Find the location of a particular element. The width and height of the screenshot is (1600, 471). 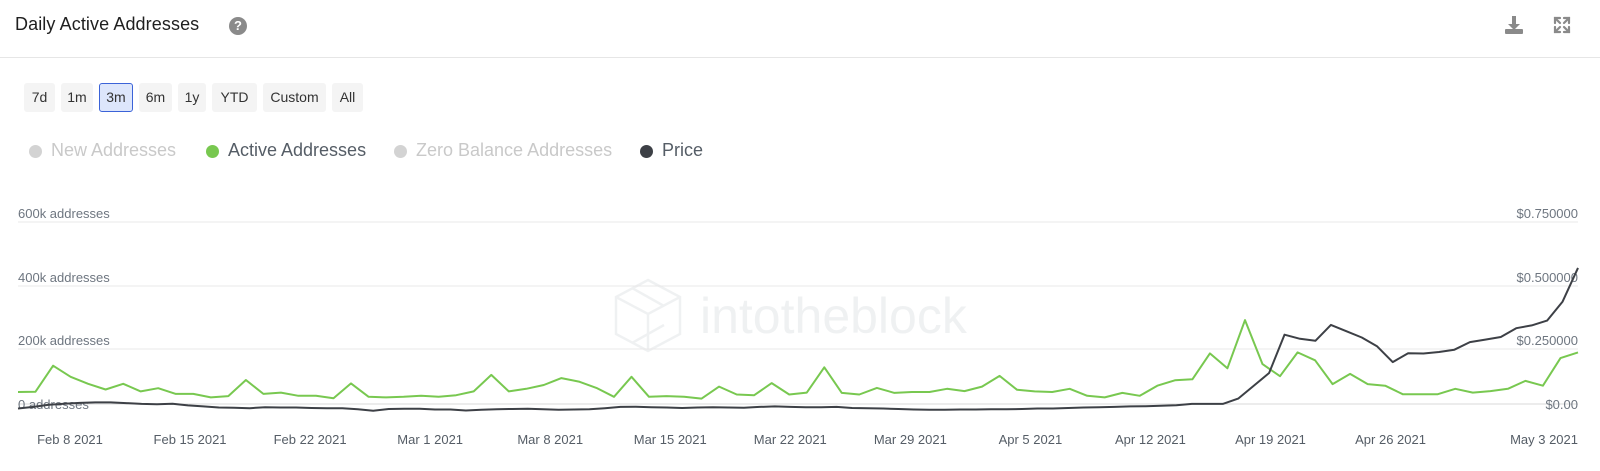

x-tick-label: Apr 12 2021 is located at coordinates (1150, 439).